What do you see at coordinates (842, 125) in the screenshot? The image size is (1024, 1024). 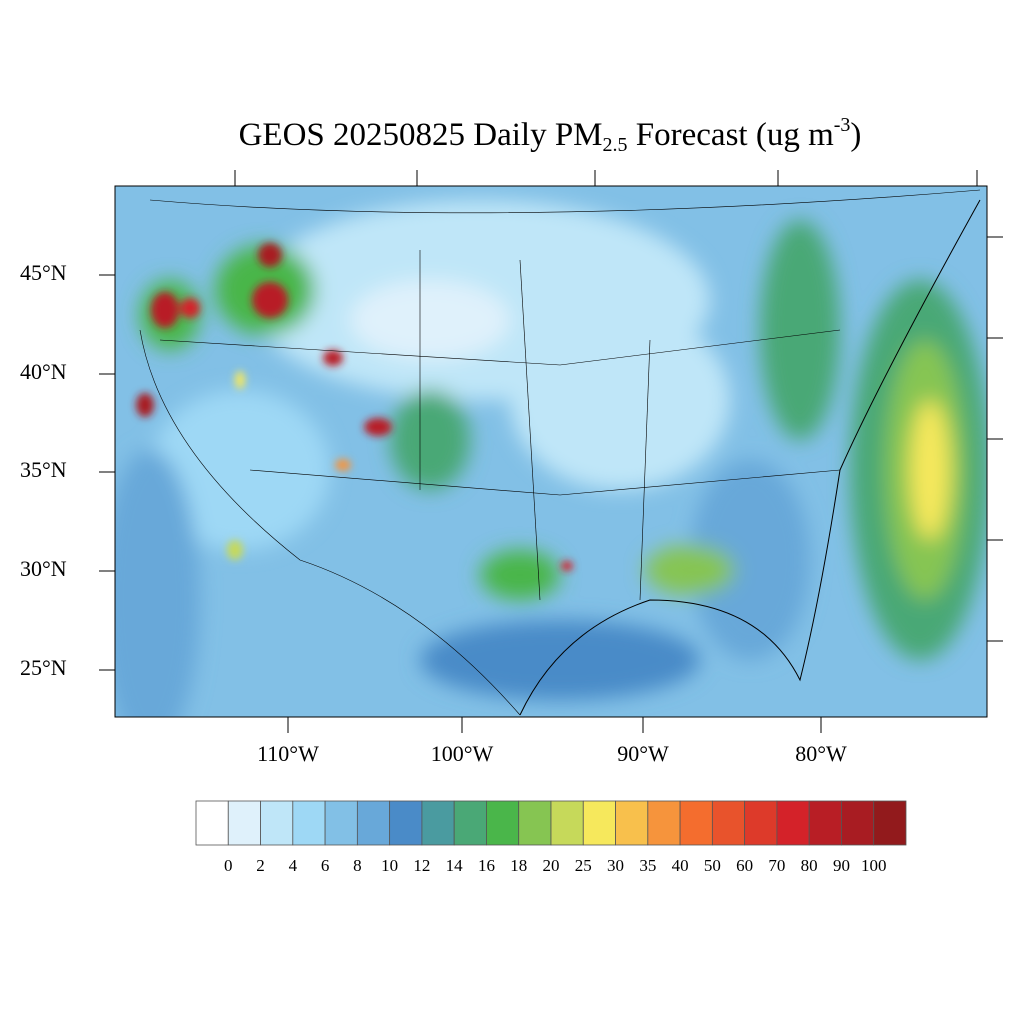 I see `title-superscript: -3` at bounding box center [842, 125].